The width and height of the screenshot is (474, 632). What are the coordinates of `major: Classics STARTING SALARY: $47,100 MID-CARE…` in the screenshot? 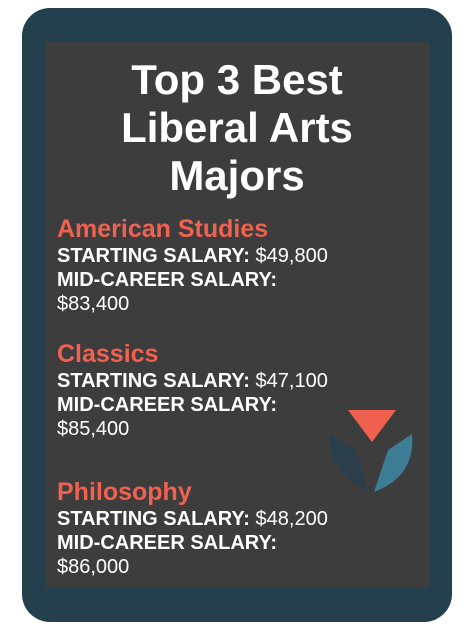 It's located at (192, 390).